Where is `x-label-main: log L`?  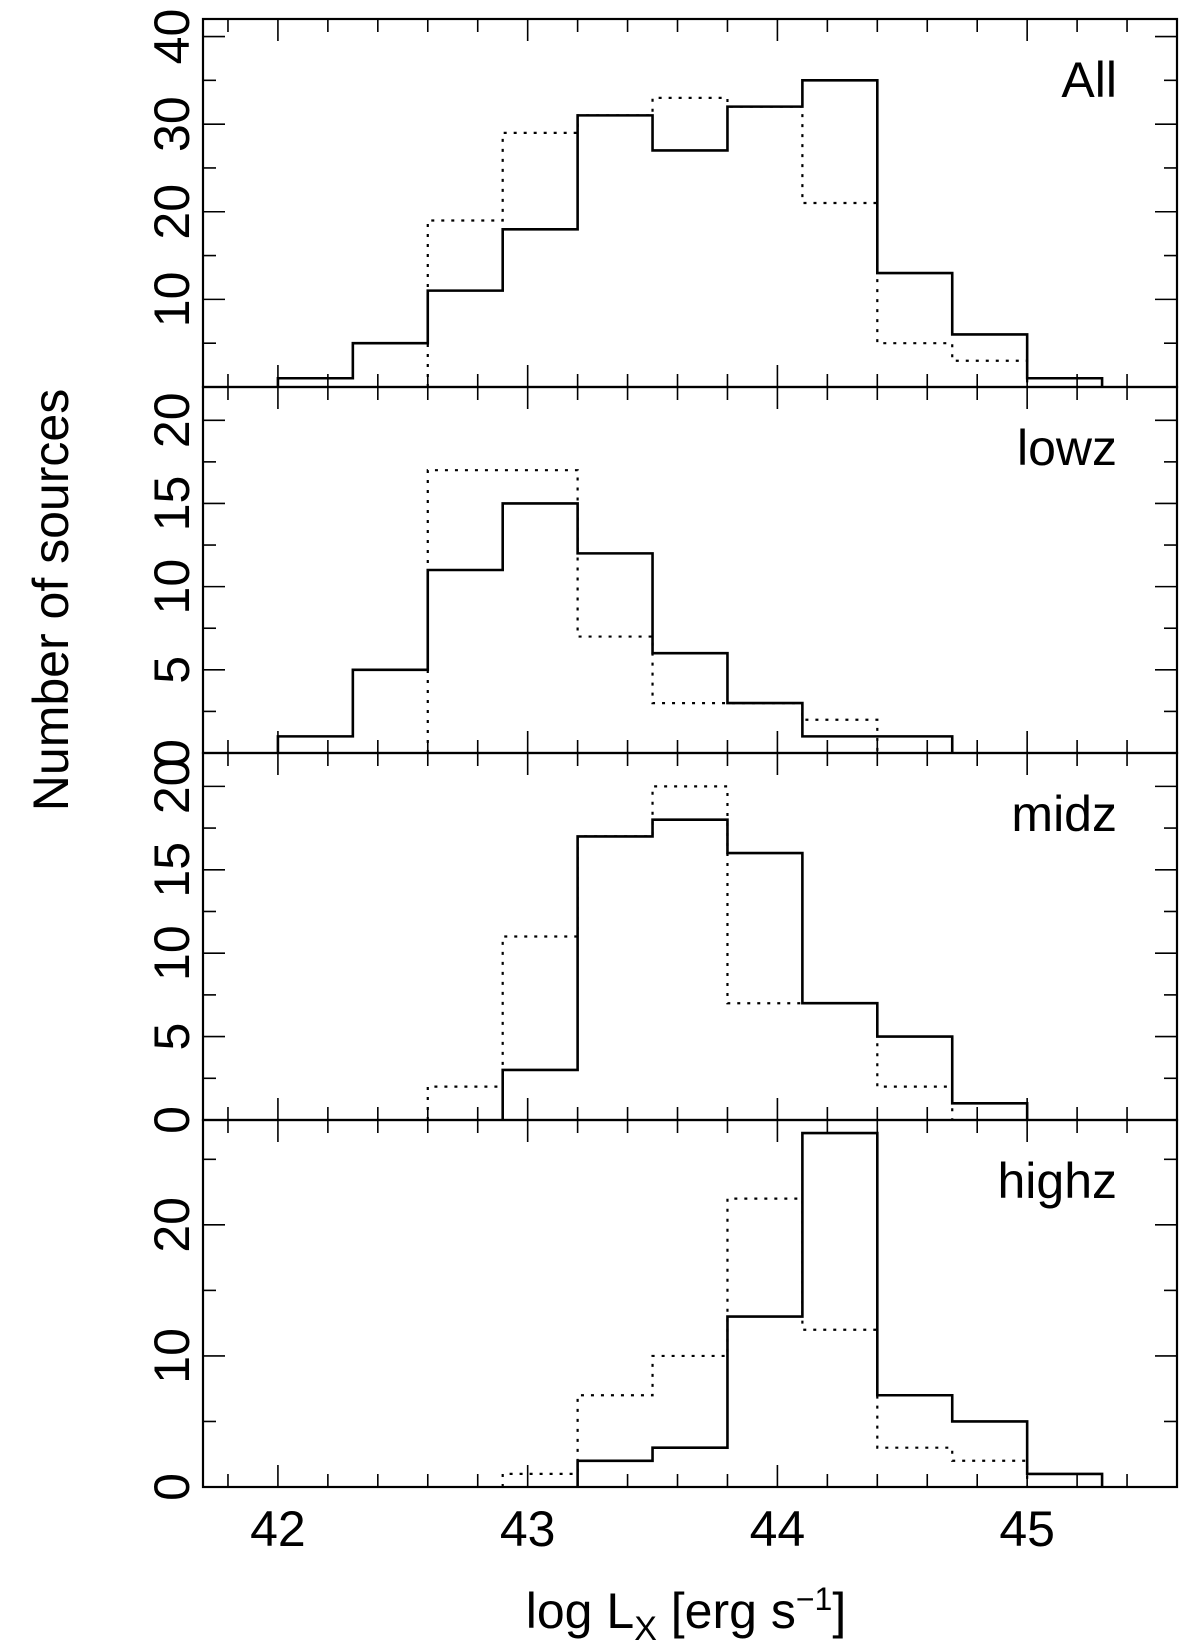
x-label-main: log L is located at coordinates (580, 1611).